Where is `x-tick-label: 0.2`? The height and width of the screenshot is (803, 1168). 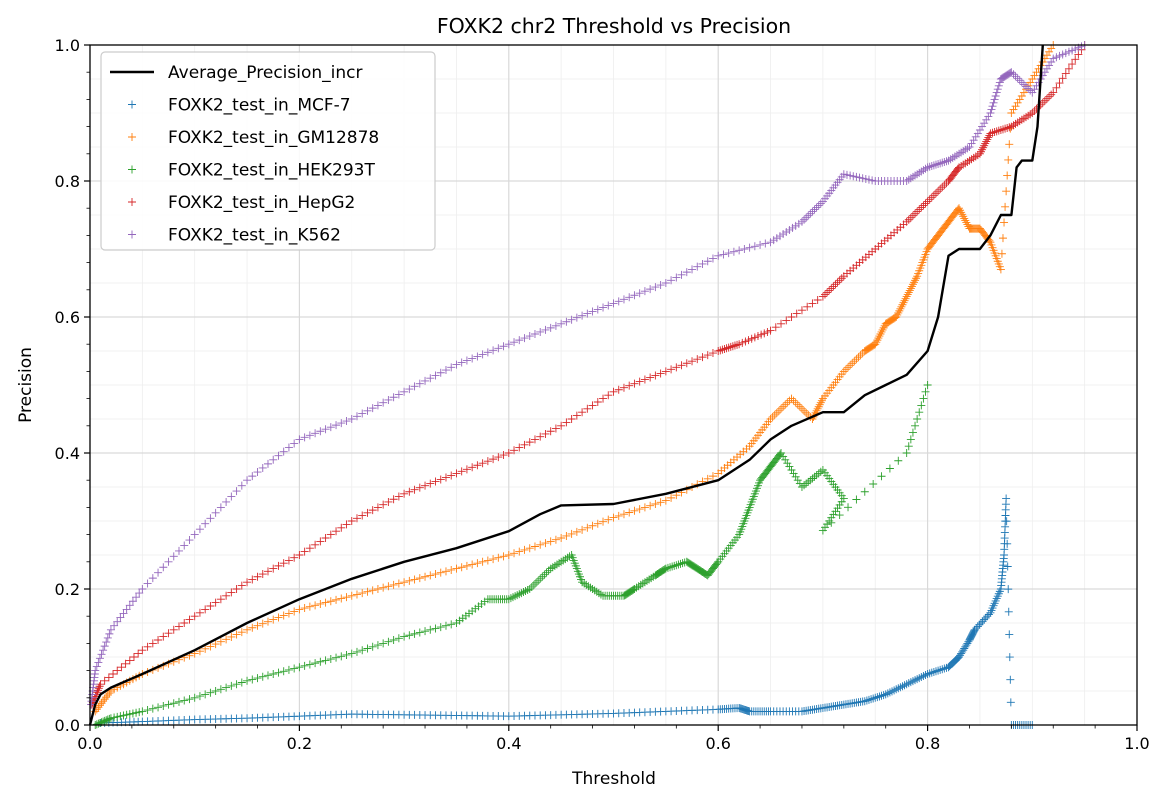 x-tick-label: 0.2 is located at coordinates (299, 743).